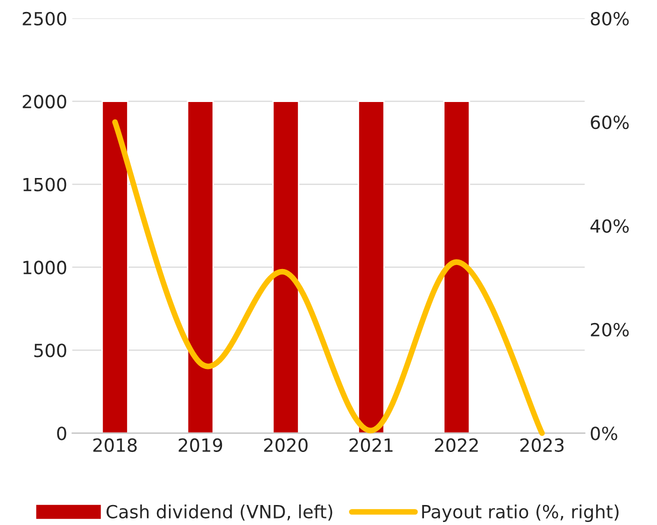  Describe the element at coordinates (542, 445) in the screenshot. I see `x-tick-label: 2023` at that location.